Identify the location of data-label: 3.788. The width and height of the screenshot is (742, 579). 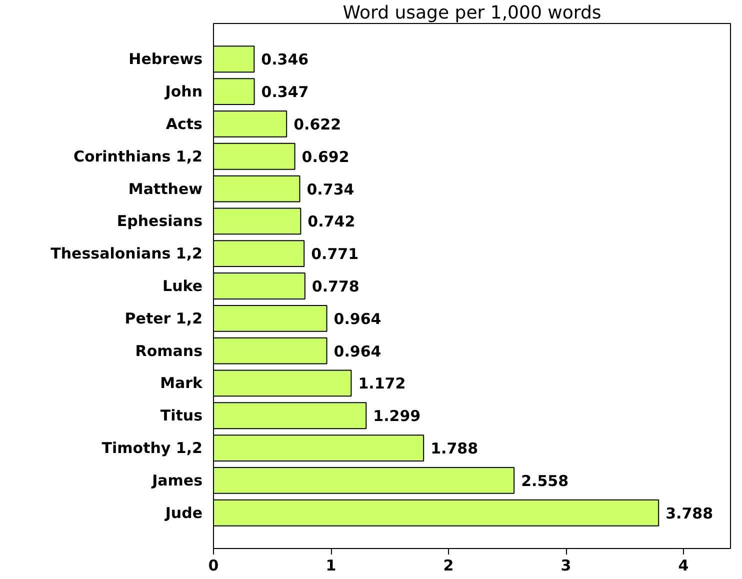
(690, 513).